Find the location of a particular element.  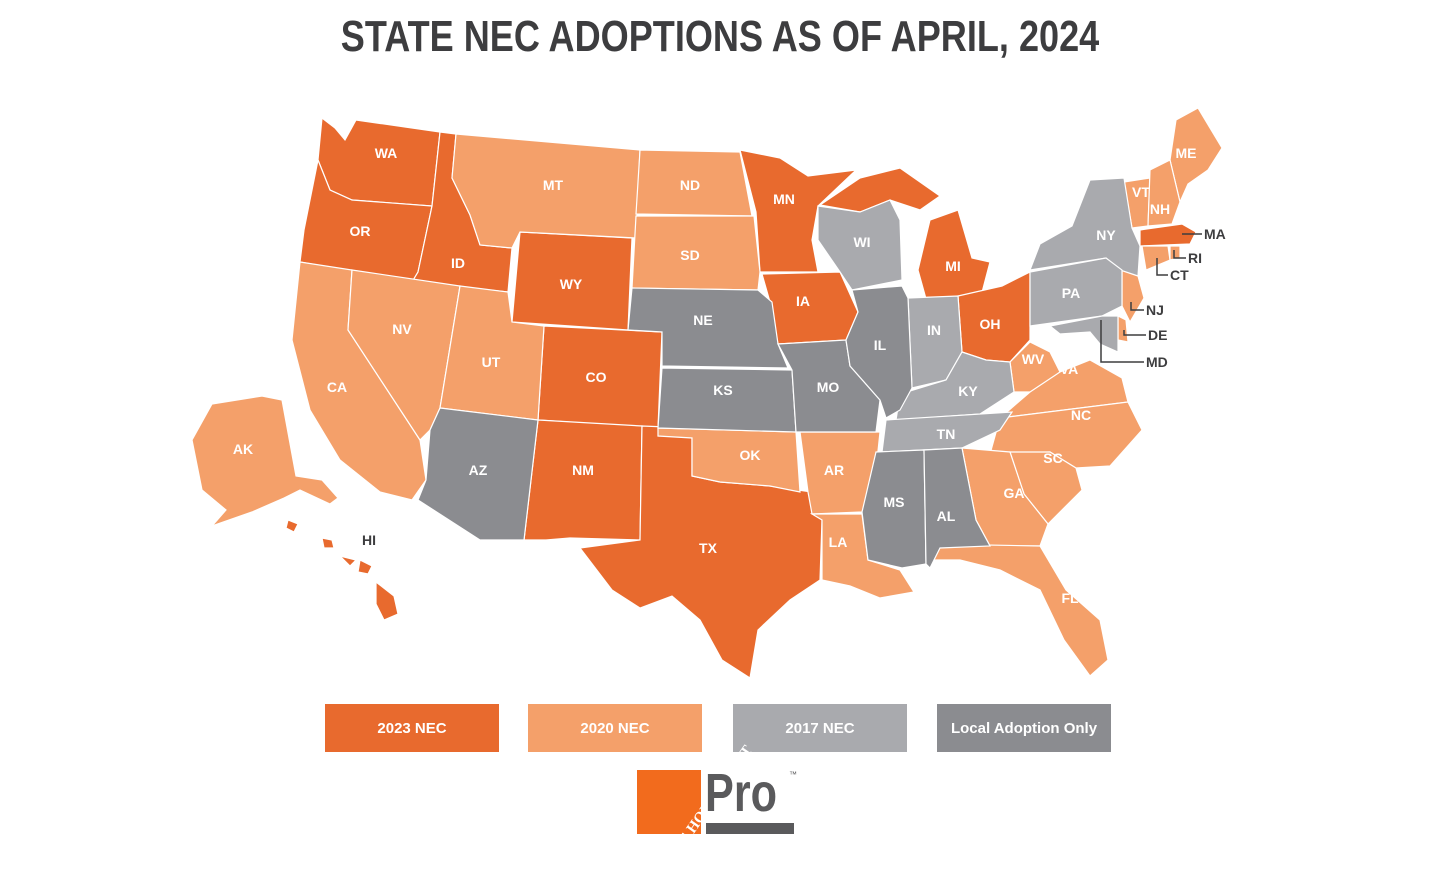

state-AZ is located at coordinates (478, 474).